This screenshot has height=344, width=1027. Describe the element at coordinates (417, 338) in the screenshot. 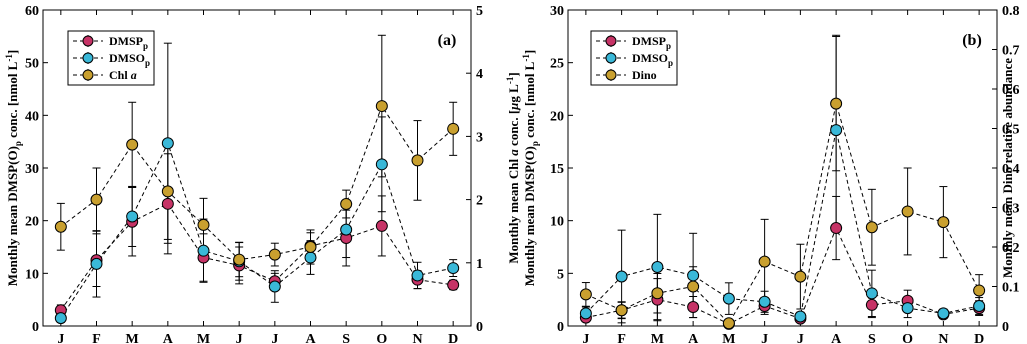

I see `x-tick-label: N` at that location.